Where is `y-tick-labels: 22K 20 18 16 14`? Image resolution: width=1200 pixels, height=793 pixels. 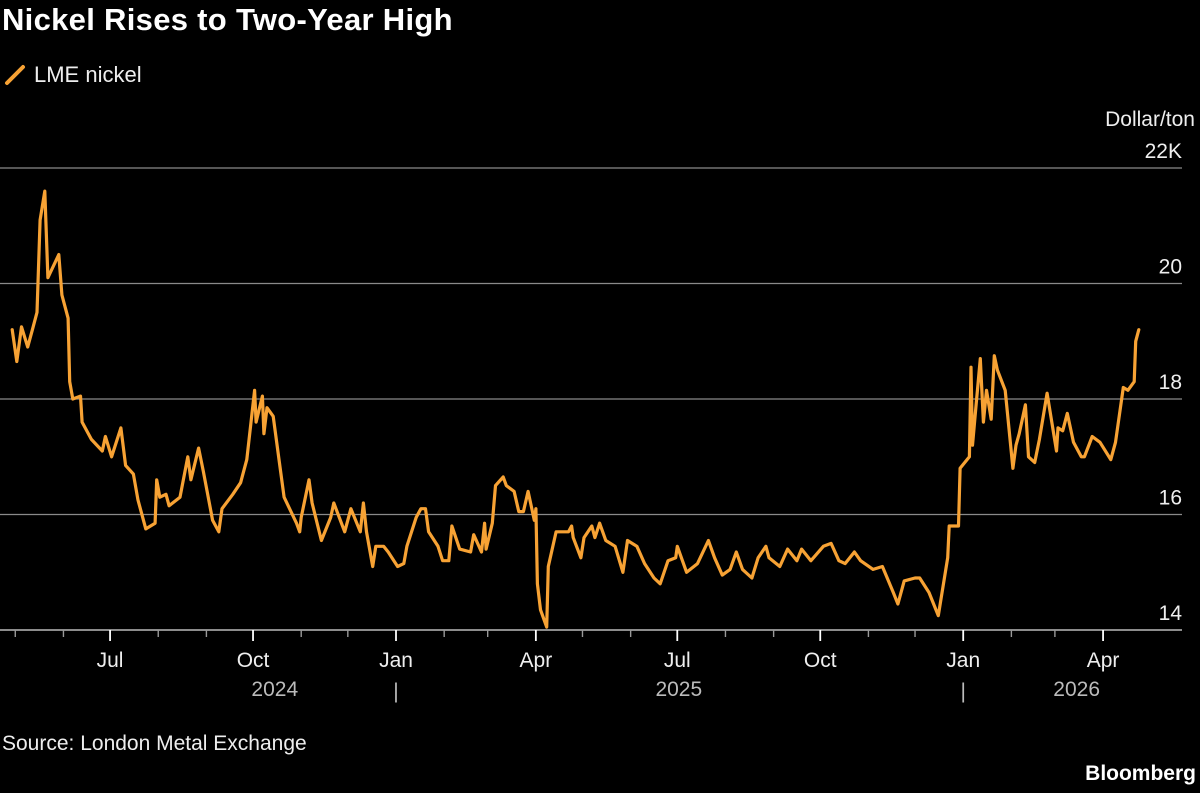 y-tick-labels: 22K 20 18 16 14 is located at coordinates (1164, 382).